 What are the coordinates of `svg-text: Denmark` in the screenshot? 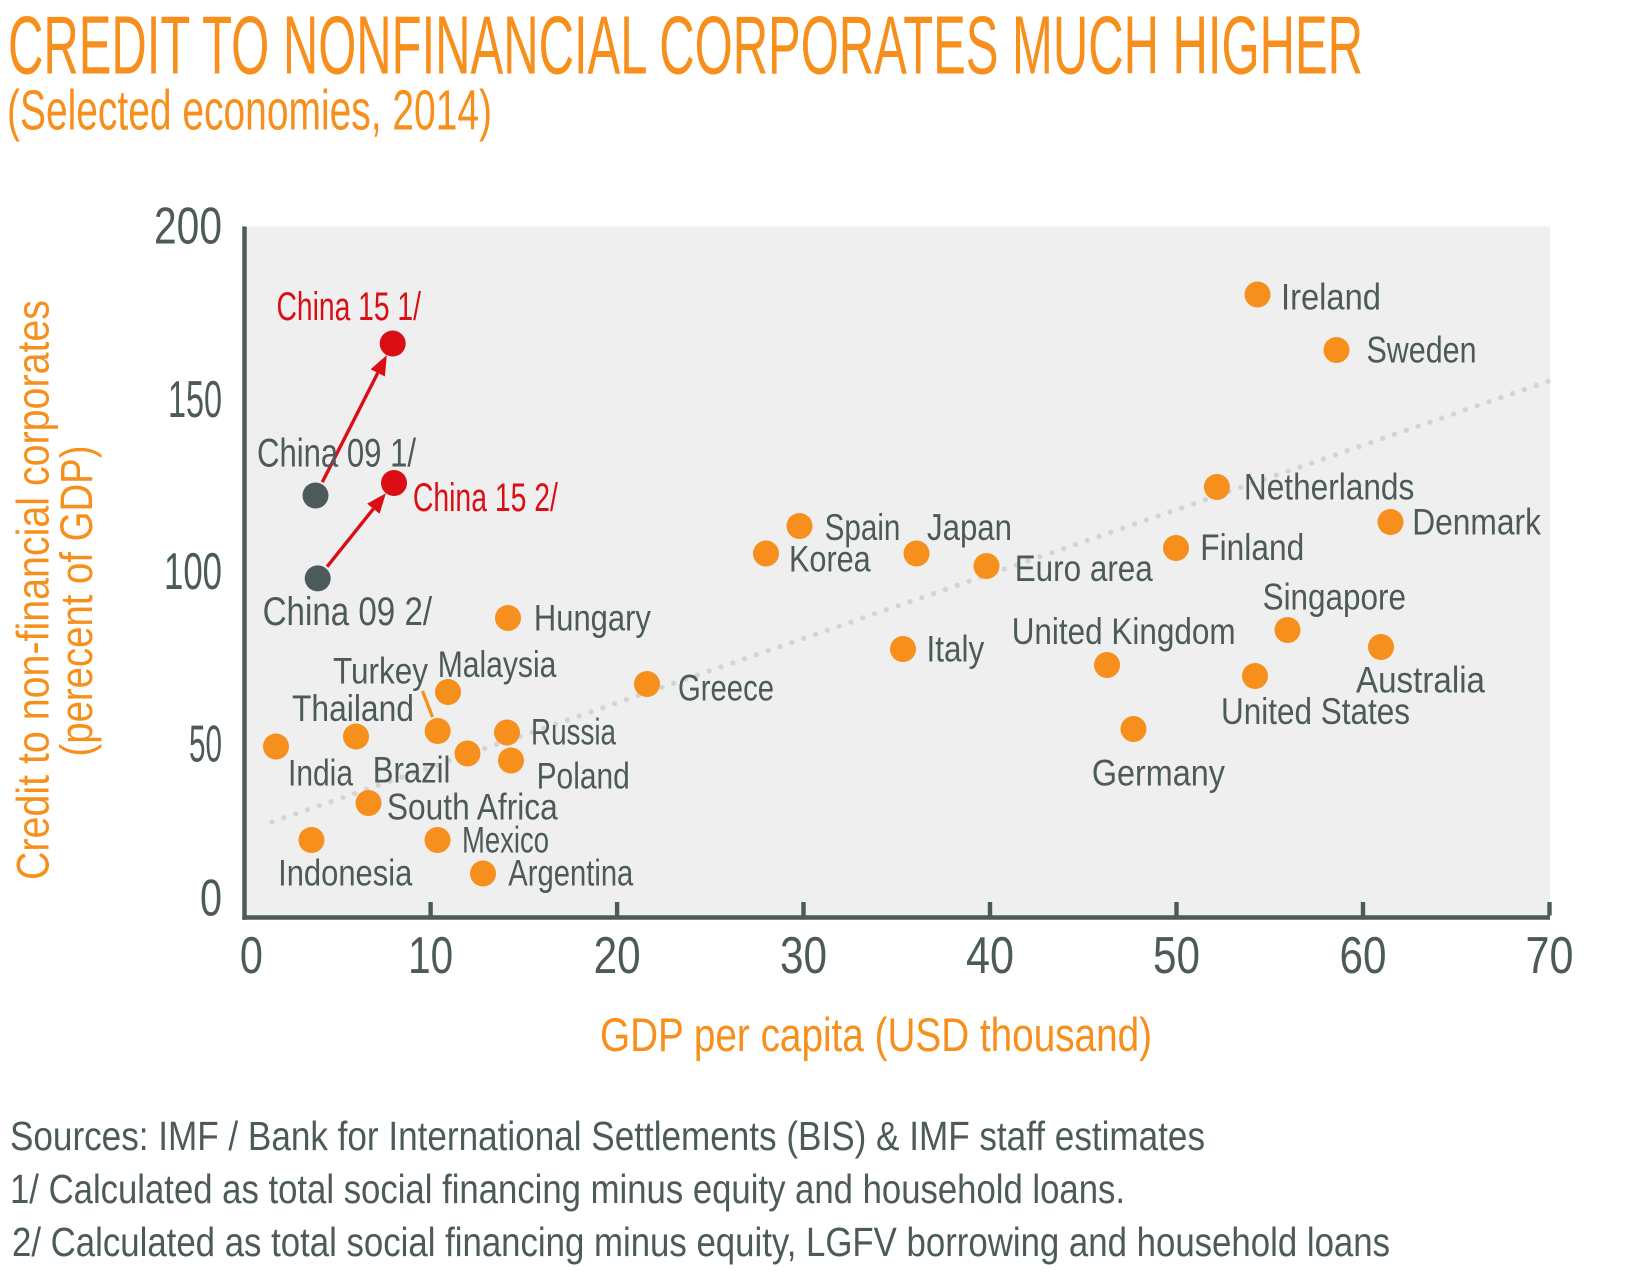 It's located at (1476, 522).